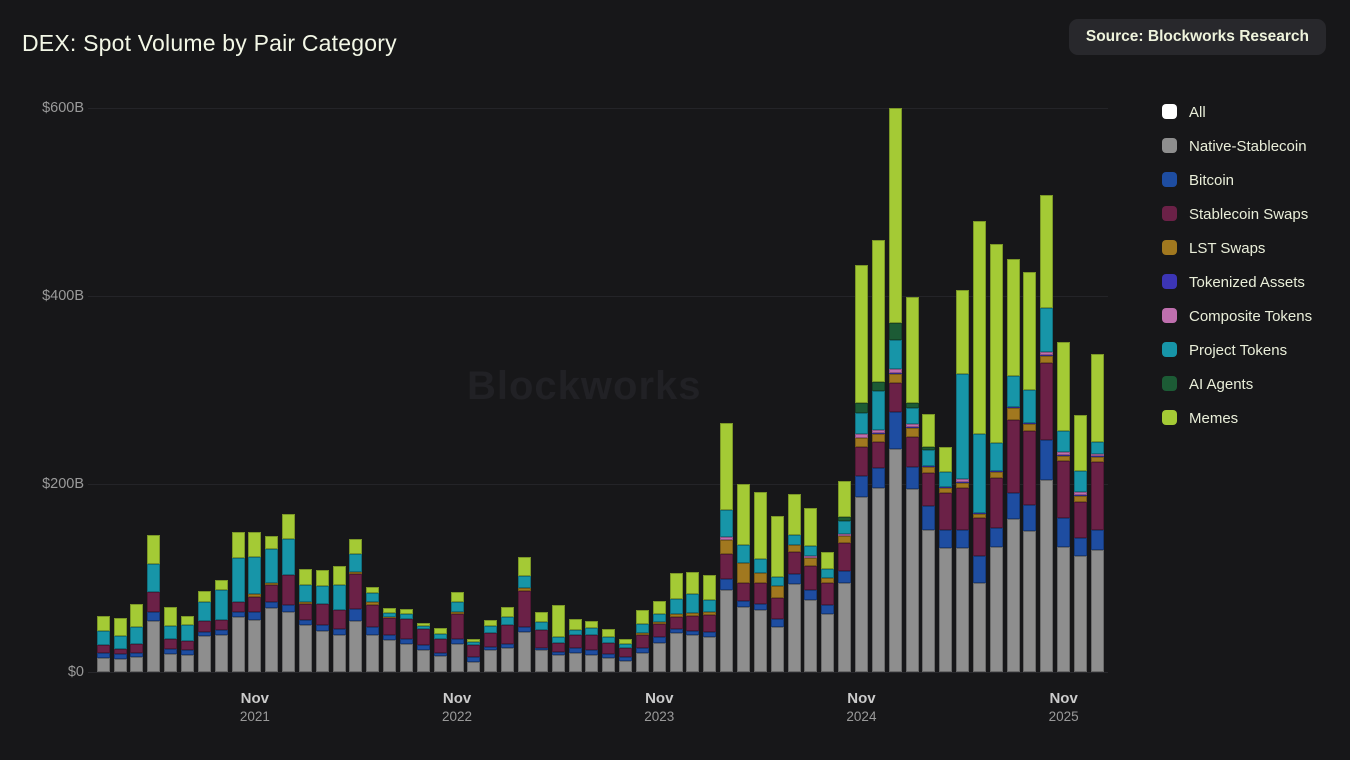 The width and height of the screenshot is (1350, 760). What do you see at coordinates (727, 538) in the screenshot?
I see `bar-segment-composite-tokens` at bounding box center [727, 538].